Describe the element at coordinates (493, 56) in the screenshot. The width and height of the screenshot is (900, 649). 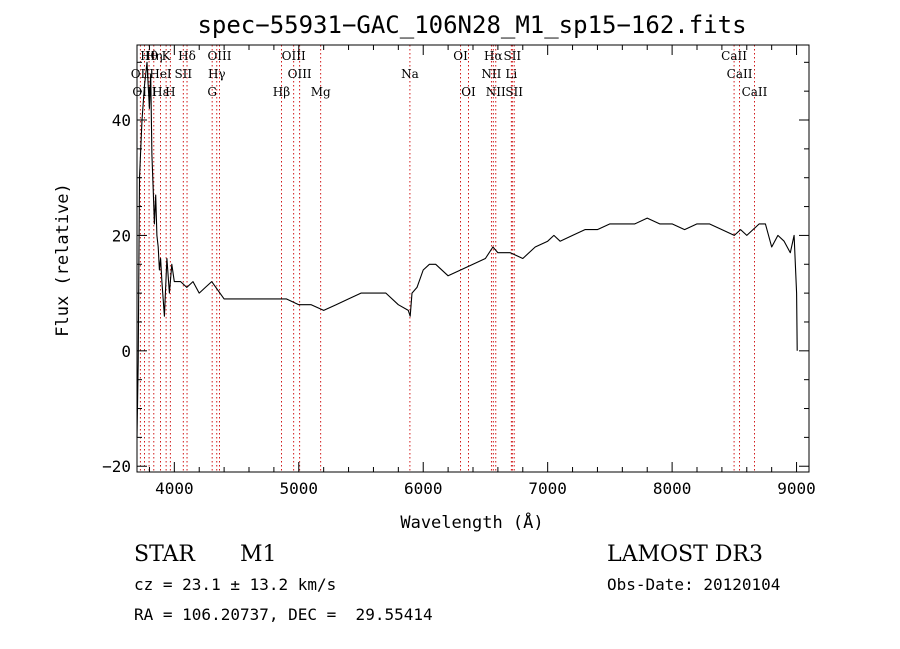
I see `line-label: Hα` at that location.